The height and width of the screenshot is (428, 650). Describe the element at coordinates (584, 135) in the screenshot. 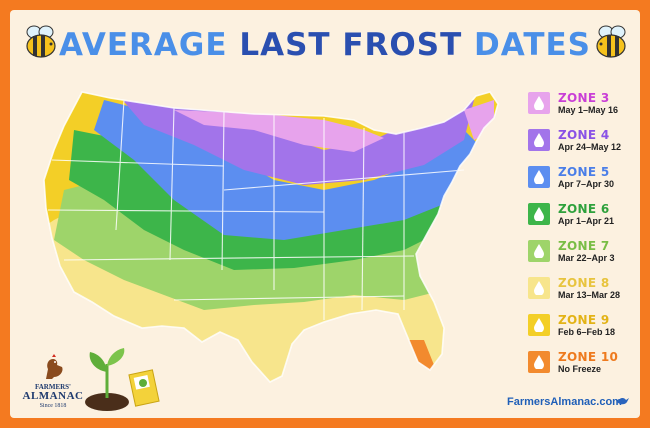

I see `legend-zone-name: ZONE 4` at that location.